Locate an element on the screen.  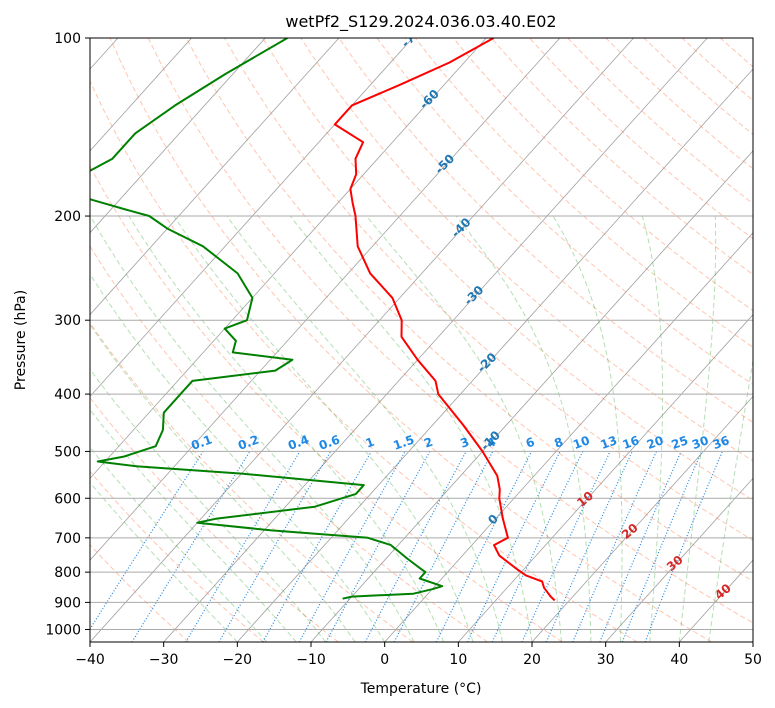
chart-title: wetPf2_S129.2024.036.03.40.E02 is located at coordinates (420, 22).